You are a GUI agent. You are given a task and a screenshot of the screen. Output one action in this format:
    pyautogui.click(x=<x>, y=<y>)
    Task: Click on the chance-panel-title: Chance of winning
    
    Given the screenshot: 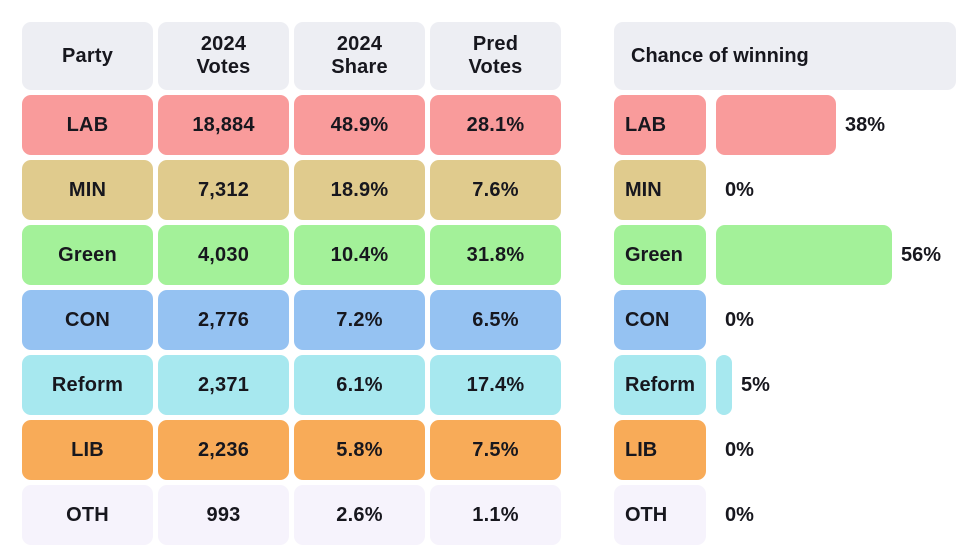 What is the action you would take?
    pyautogui.click(x=785, y=56)
    